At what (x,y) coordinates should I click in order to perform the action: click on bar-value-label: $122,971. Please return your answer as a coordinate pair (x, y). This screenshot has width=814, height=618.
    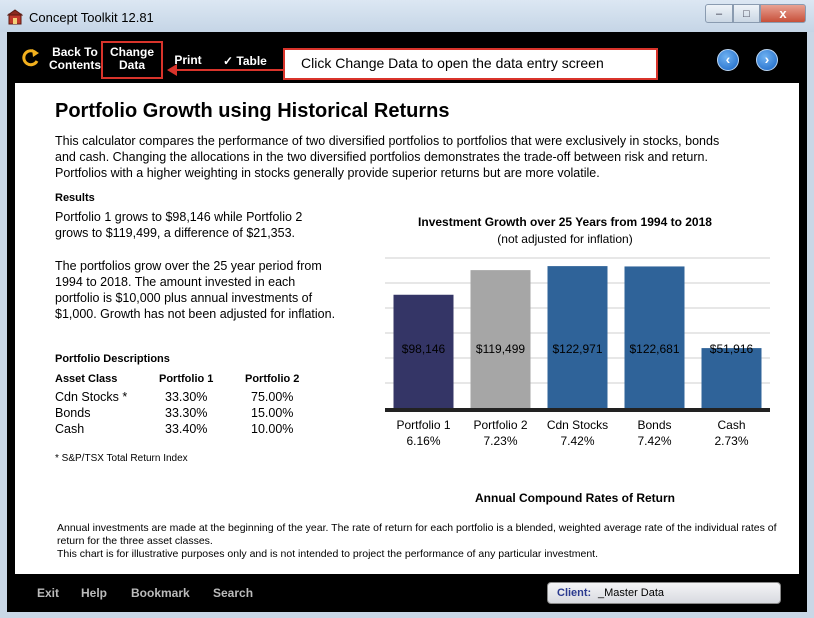
    Looking at the image, I should click on (577, 349).